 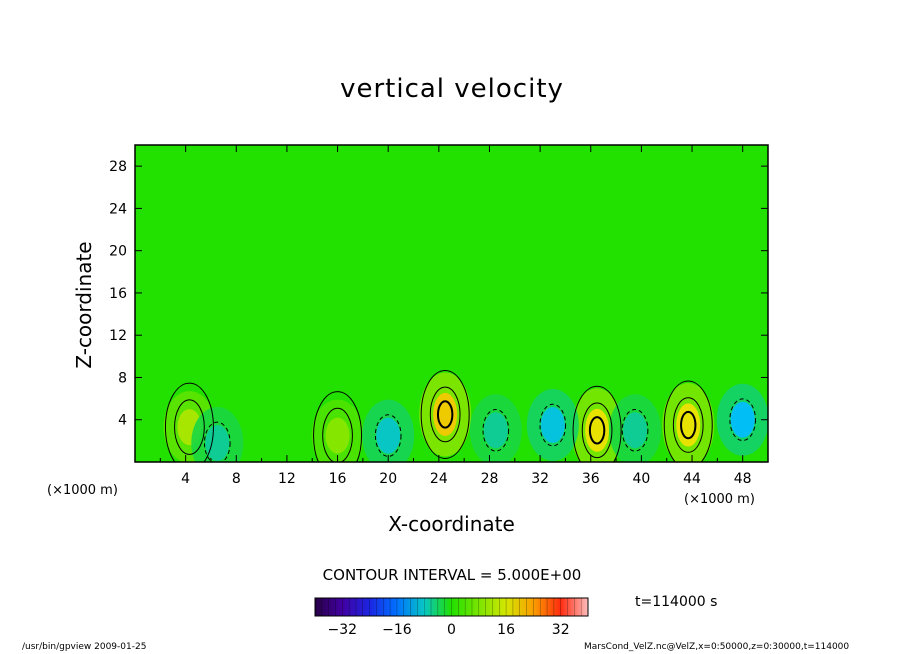 I want to click on y-tick-label: 20, so click(x=118, y=252).